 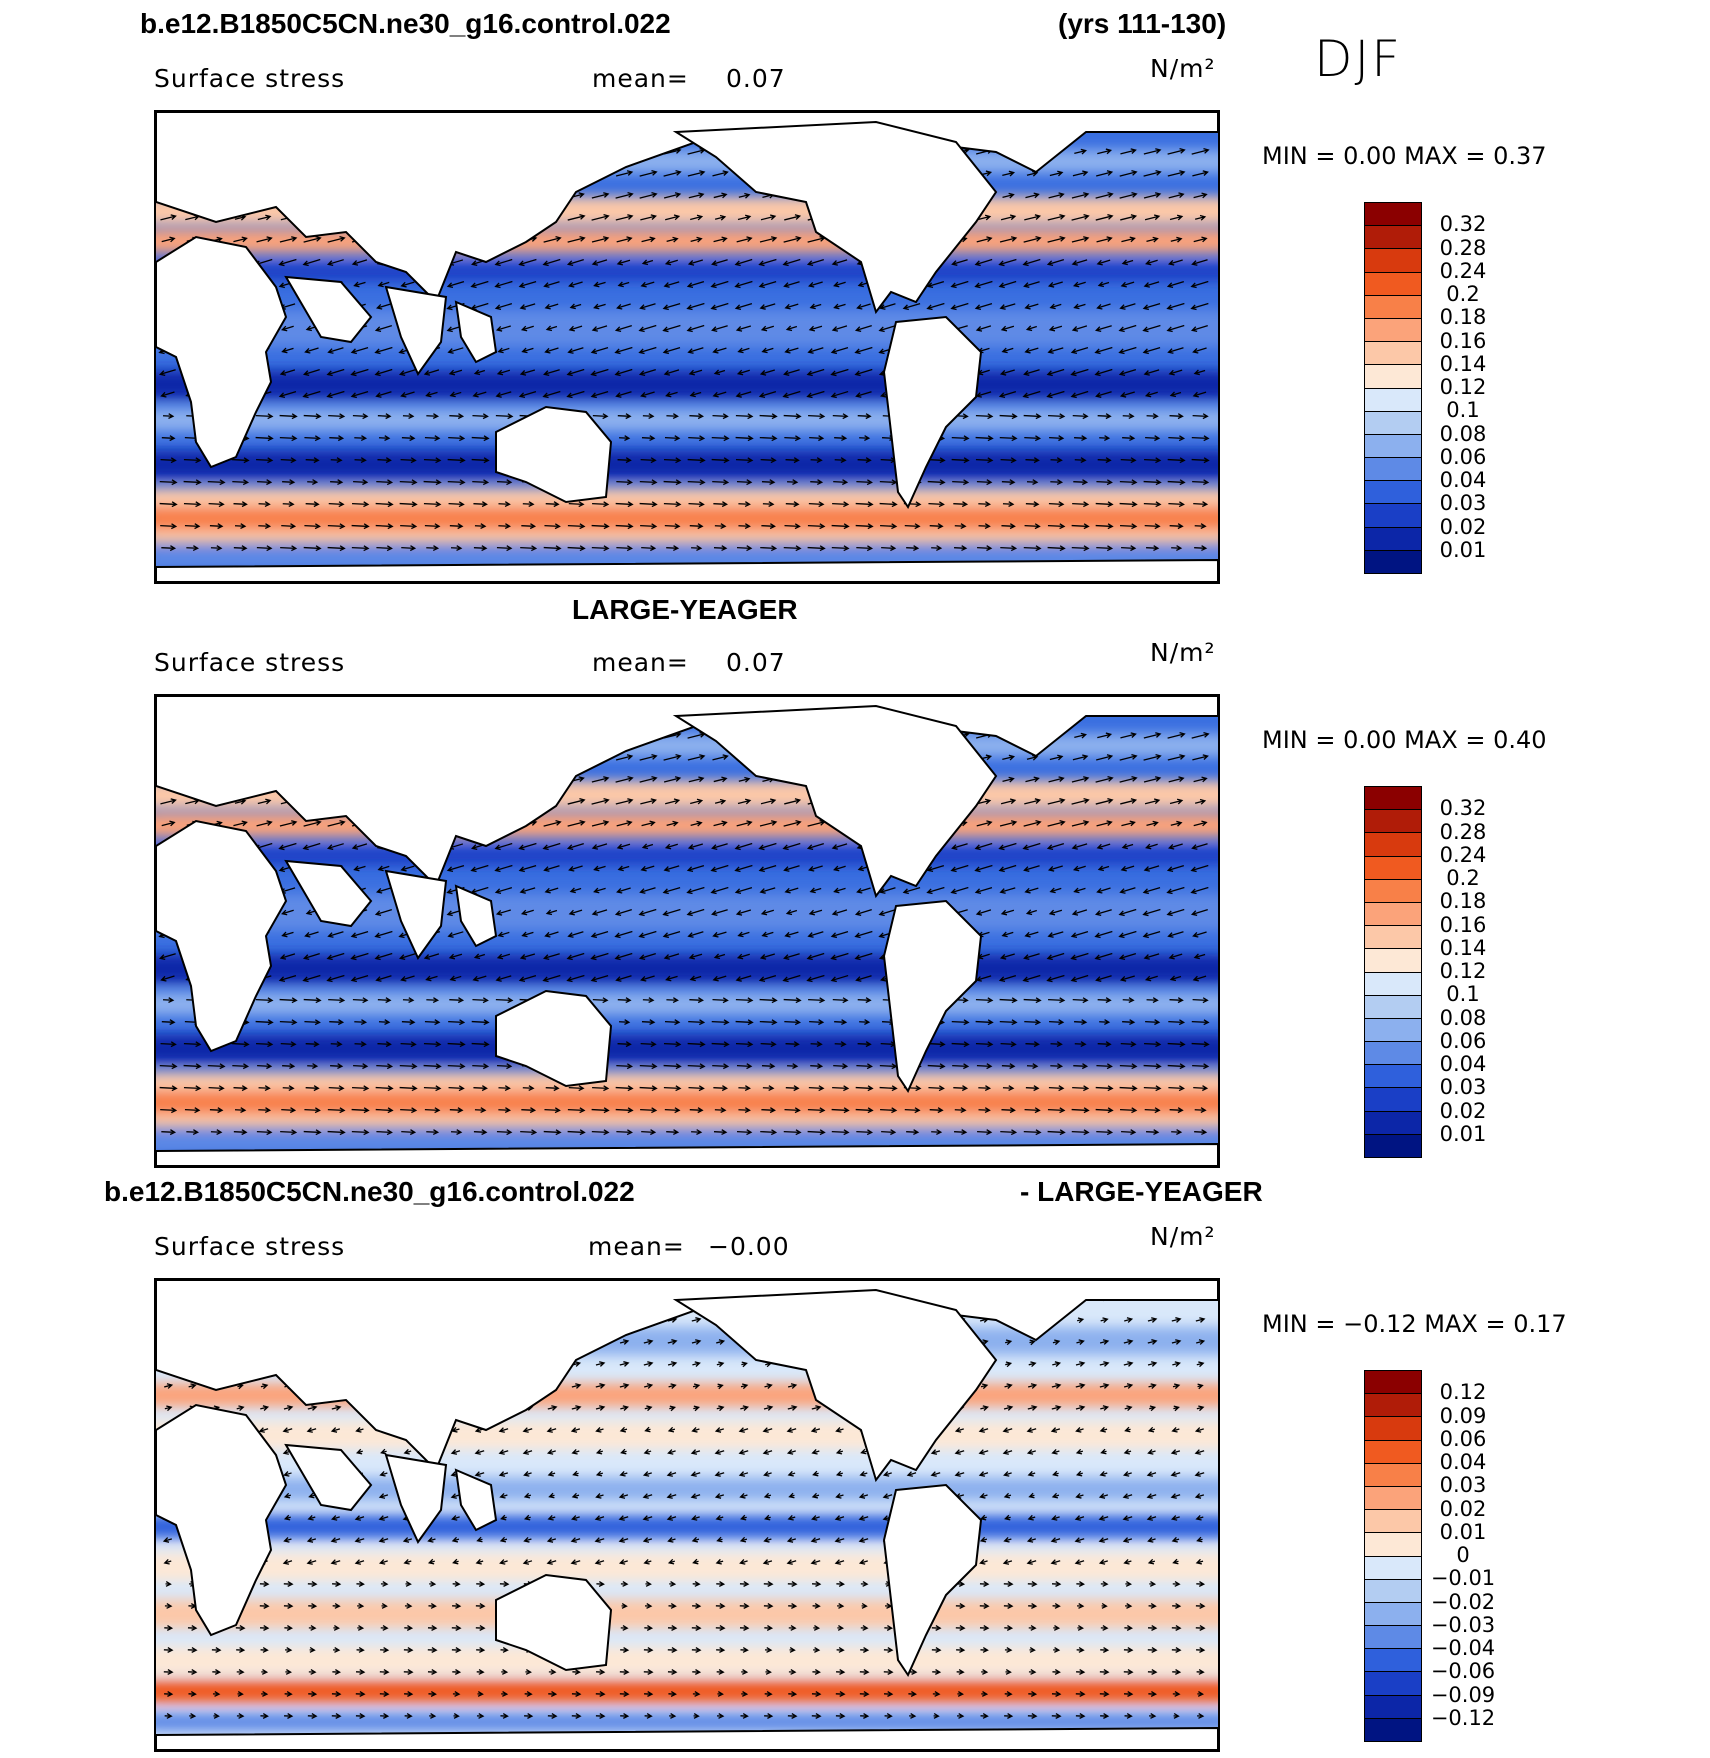 I want to click on colorbar-label: 0.08, so click(x=1463, y=433).